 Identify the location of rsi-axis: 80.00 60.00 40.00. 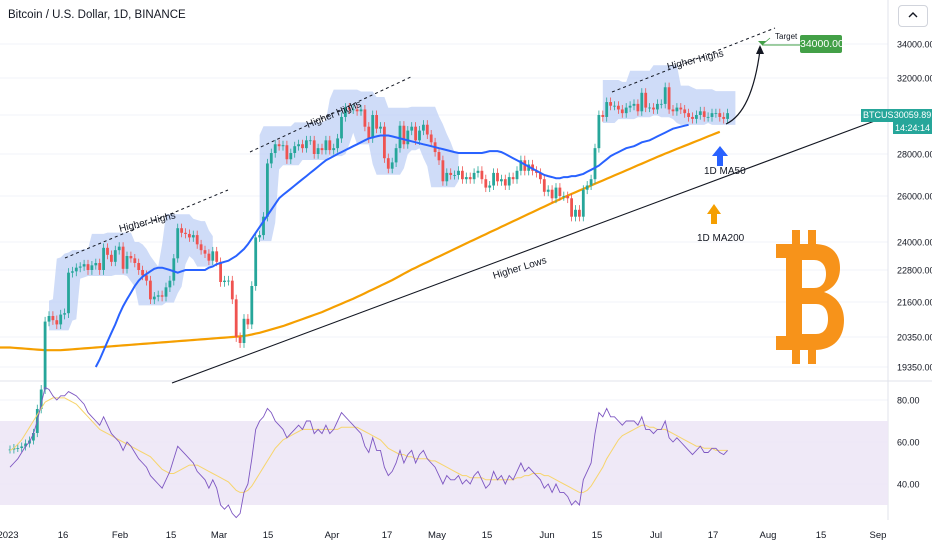
(908, 443).